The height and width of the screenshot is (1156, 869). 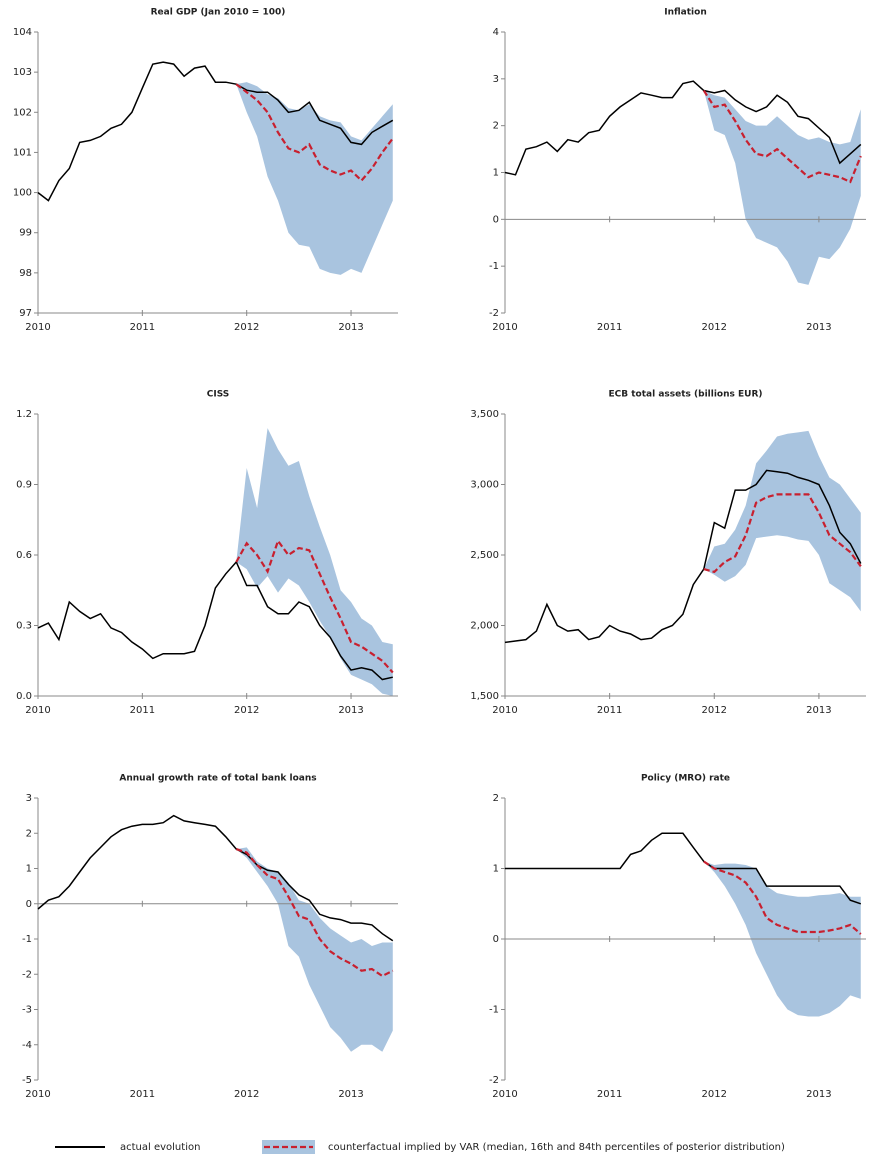 What do you see at coordinates (496, 32) in the screenshot?
I see `y-tick-label: 4` at bounding box center [496, 32].